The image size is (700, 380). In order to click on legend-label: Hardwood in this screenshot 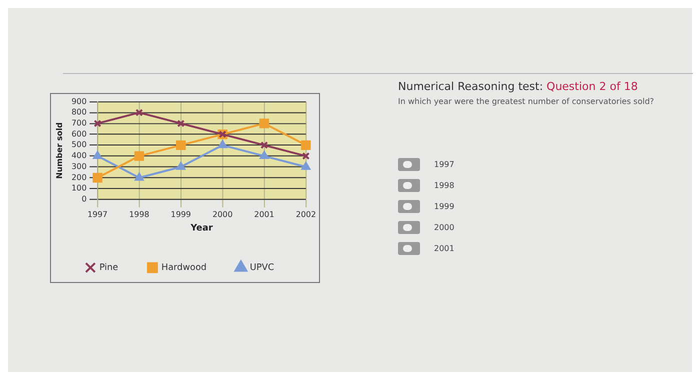, I will do `click(184, 267)`.